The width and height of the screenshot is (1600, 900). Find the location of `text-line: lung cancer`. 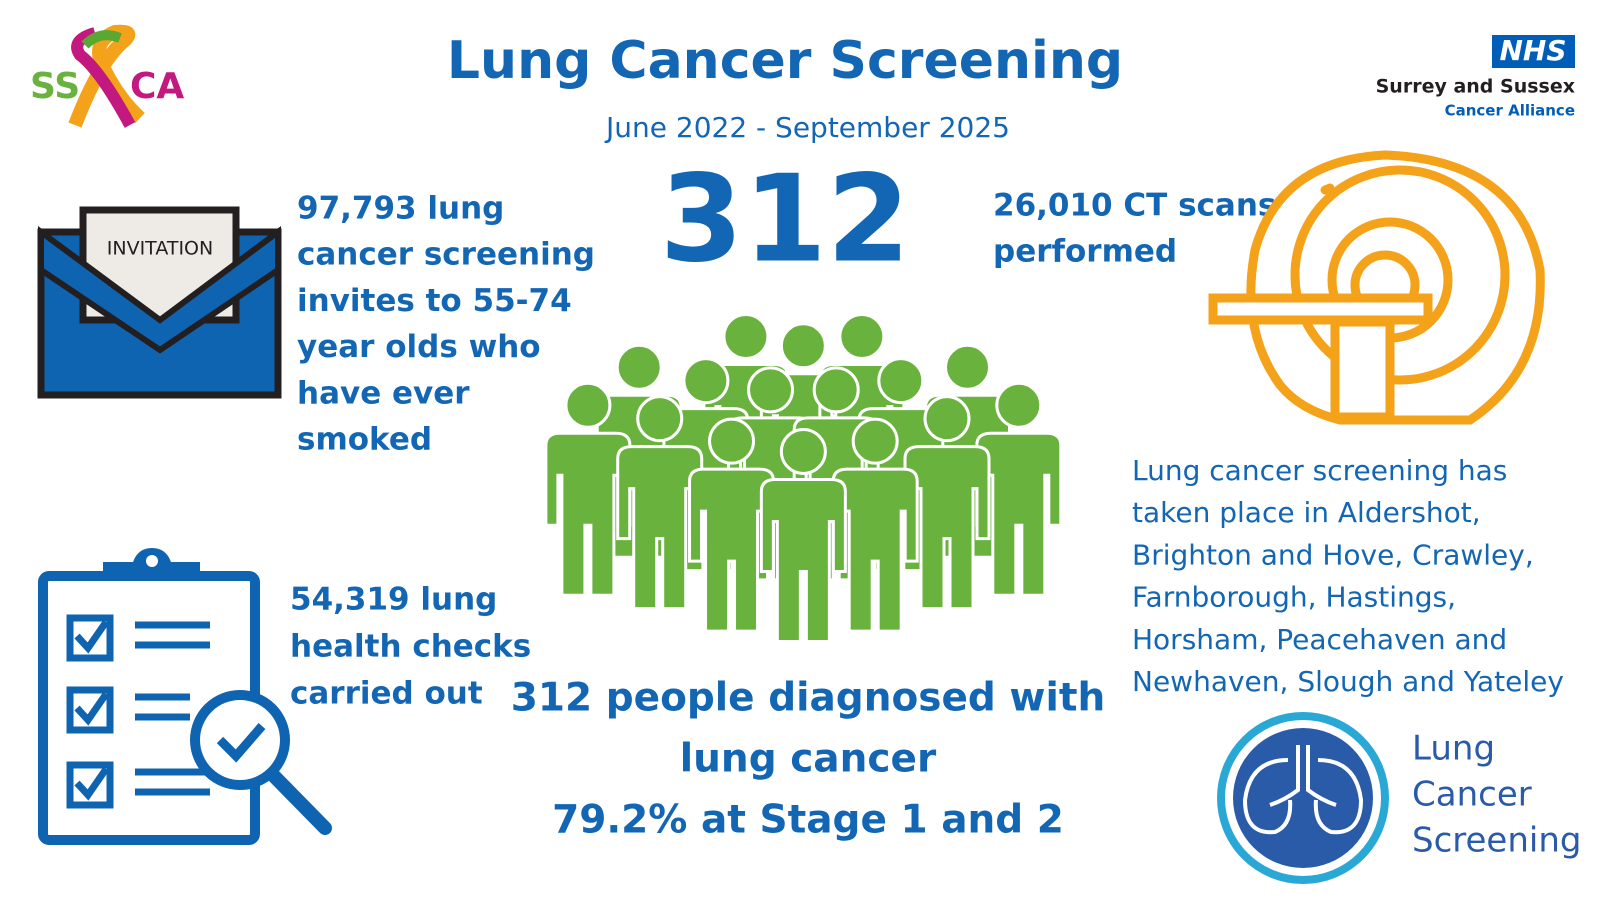

text-line: lung cancer is located at coordinates (808, 759).